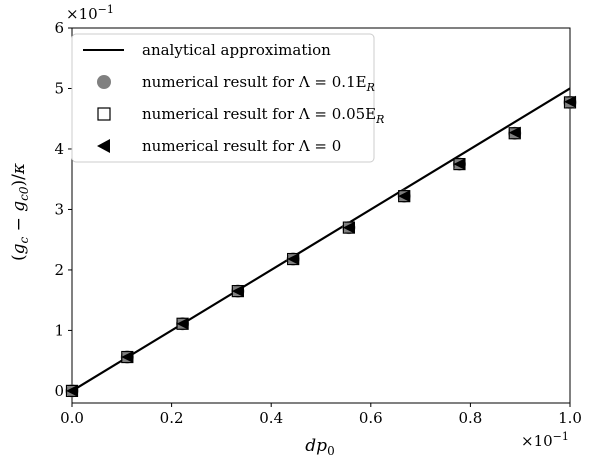  What do you see at coordinates (59, 209) in the screenshot?
I see `y-tick-label: 3` at bounding box center [59, 209].